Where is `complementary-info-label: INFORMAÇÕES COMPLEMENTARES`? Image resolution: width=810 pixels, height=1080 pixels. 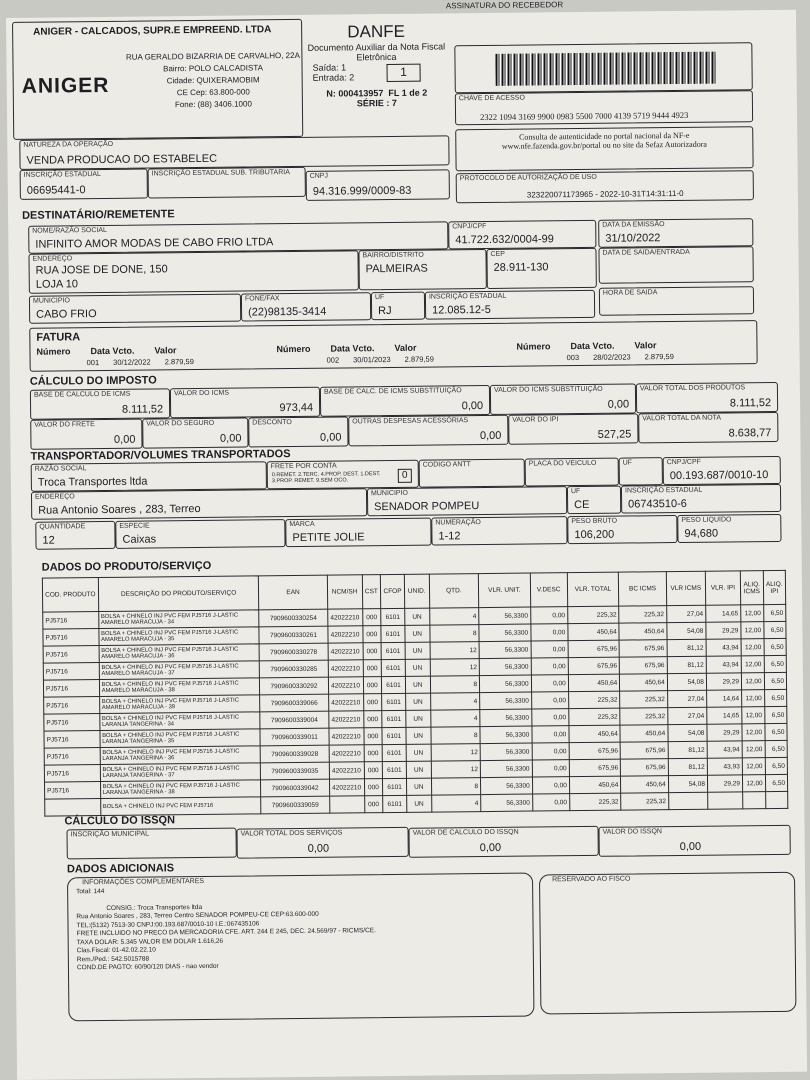 complementary-info-label: INFORMAÇÕES COMPLEMENTARES is located at coordinates (143, 882).